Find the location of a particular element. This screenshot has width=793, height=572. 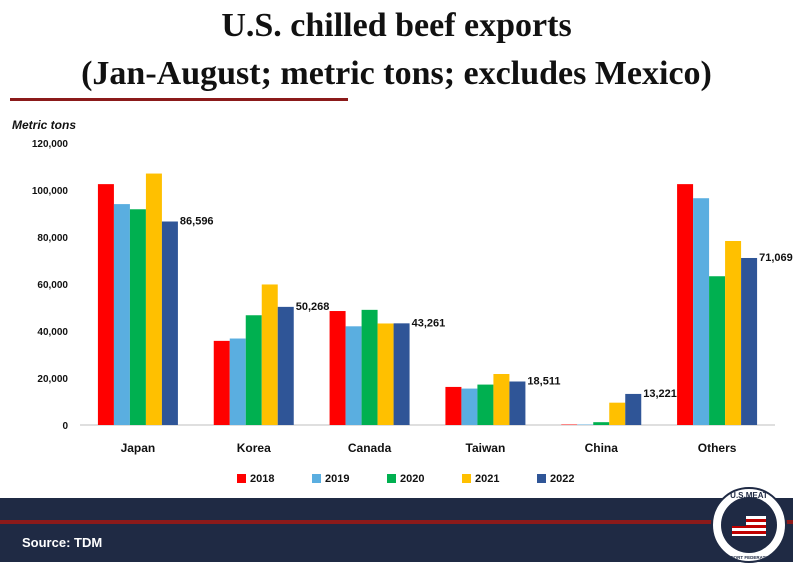

footer-band is located at coordinates (396, 509).